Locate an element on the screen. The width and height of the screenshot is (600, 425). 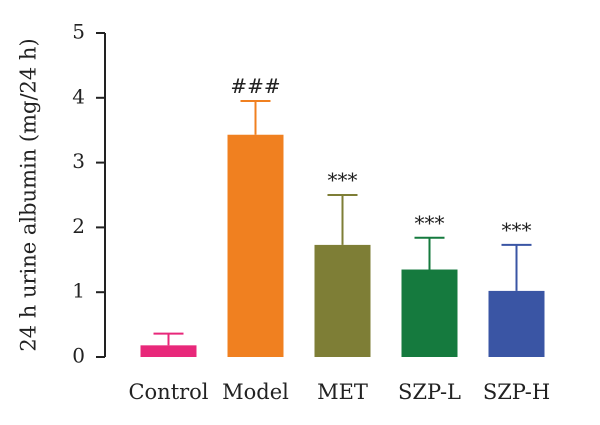
y-tick-label: 0 is located at coordinates (78, 356).